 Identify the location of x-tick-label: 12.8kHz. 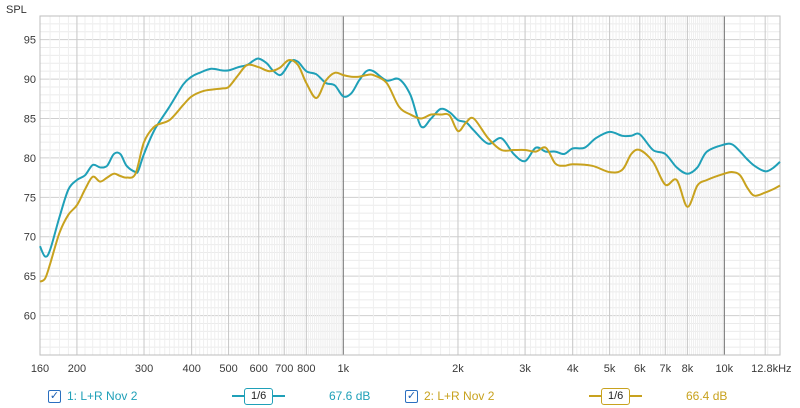
(771, 369).